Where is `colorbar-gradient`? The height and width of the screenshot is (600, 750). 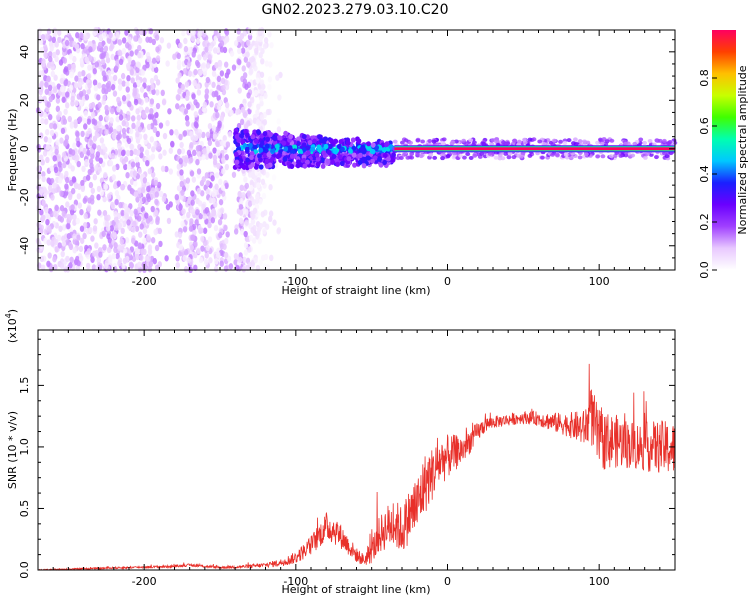 colorbar-gradient is located at coordinates (724, 150).